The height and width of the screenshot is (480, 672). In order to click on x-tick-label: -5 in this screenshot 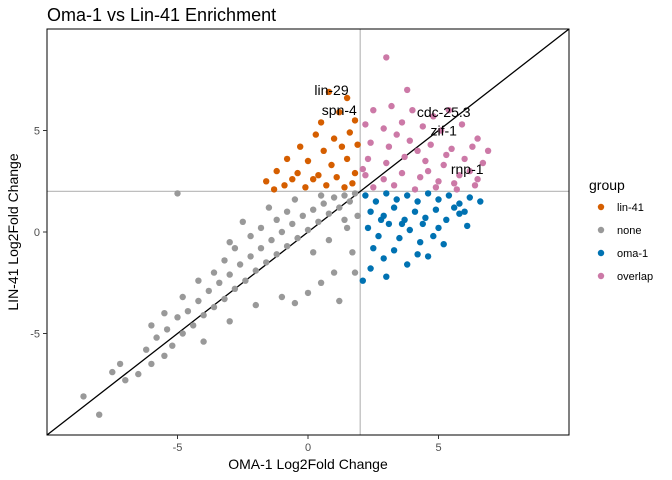, I will do `click(178, 448)`.